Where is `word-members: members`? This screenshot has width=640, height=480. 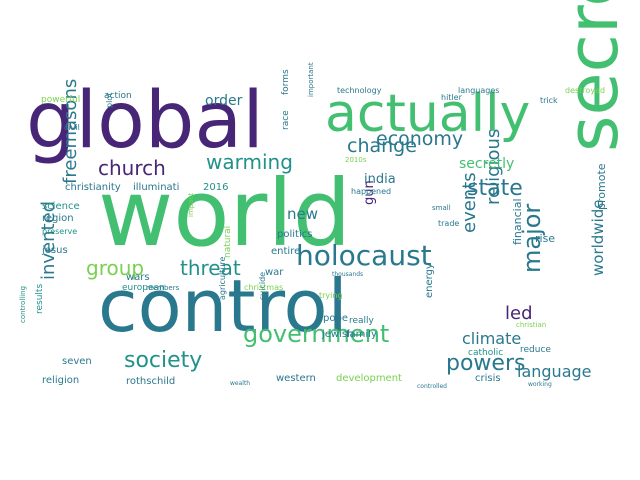
word-members: members is located at coordinates (163, 288).